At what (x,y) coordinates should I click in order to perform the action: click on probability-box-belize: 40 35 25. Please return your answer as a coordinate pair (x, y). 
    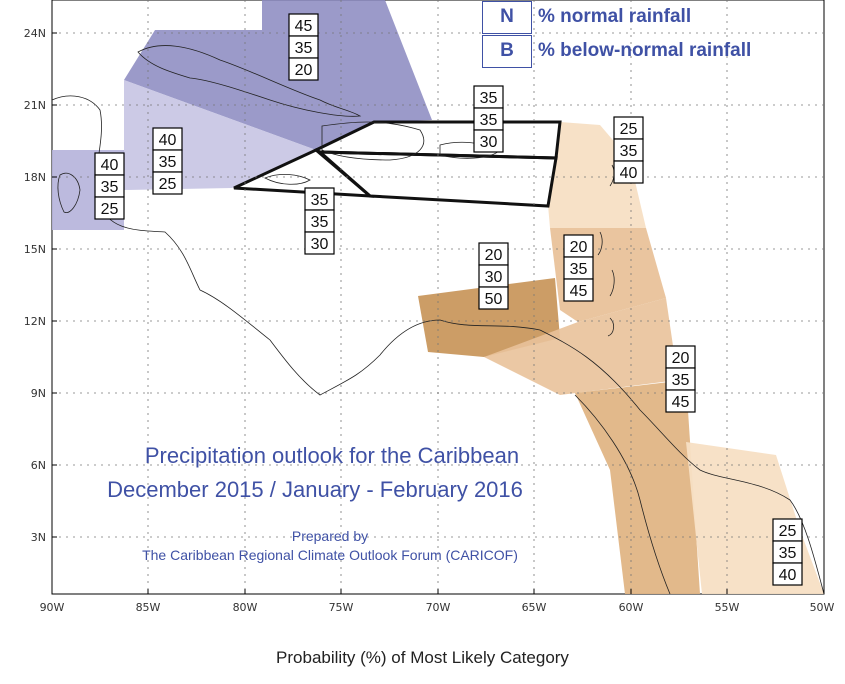
    Looking at the image, I should click on (109, 186).